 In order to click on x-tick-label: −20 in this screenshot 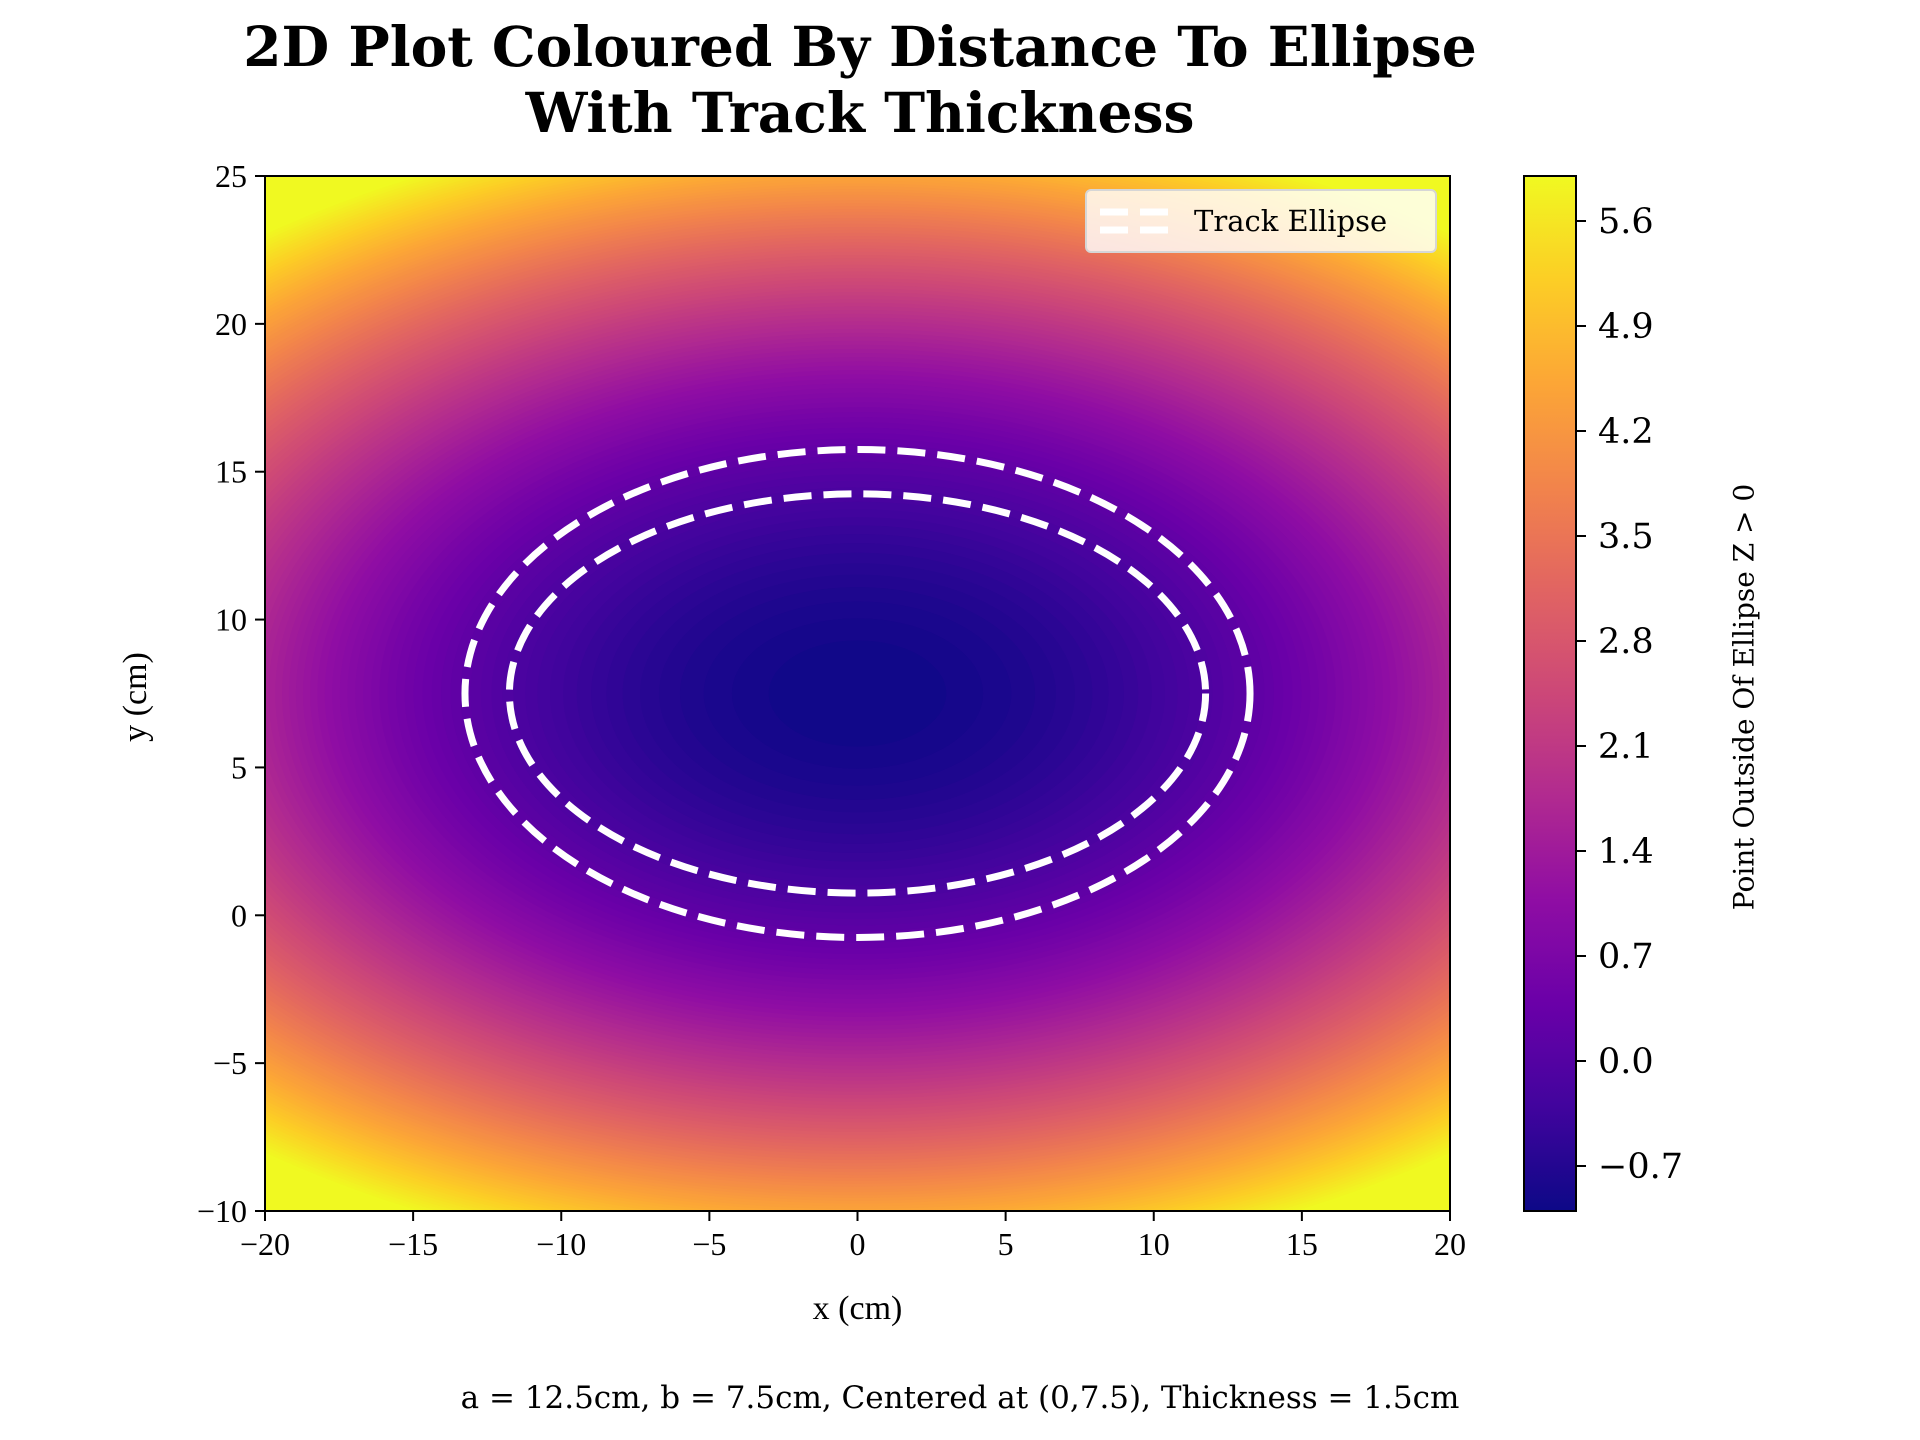, I will do `click(265, 1244)`.